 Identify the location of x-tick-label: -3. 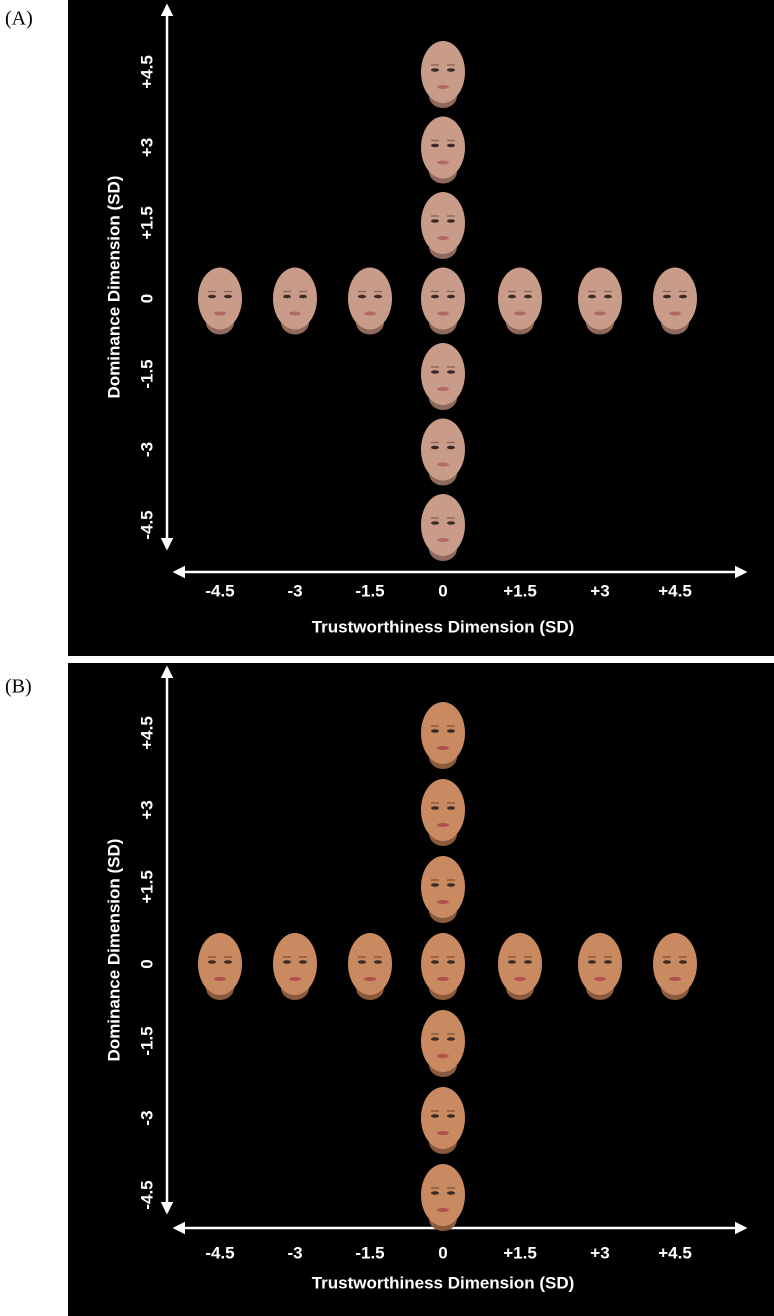
(294, 590).